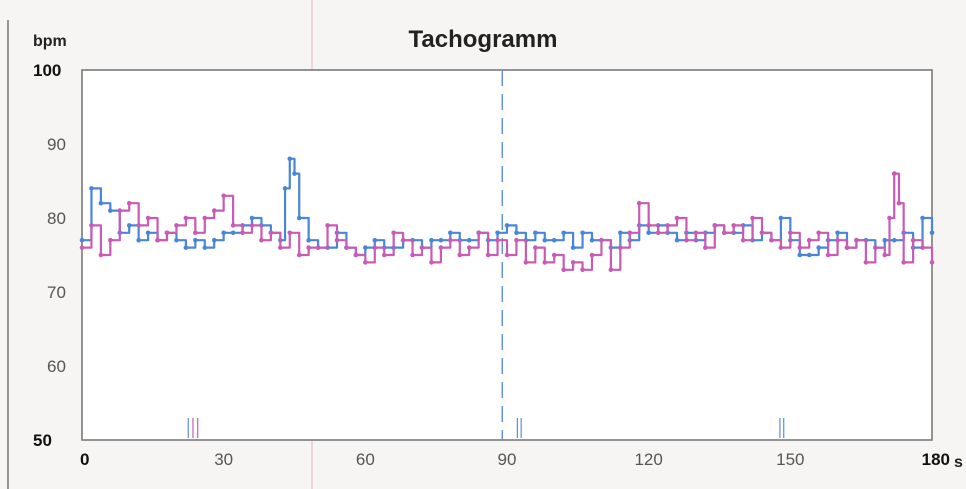 The image size is (966, 489). I want to click on x-tick-label: 30, so click(223, 459).